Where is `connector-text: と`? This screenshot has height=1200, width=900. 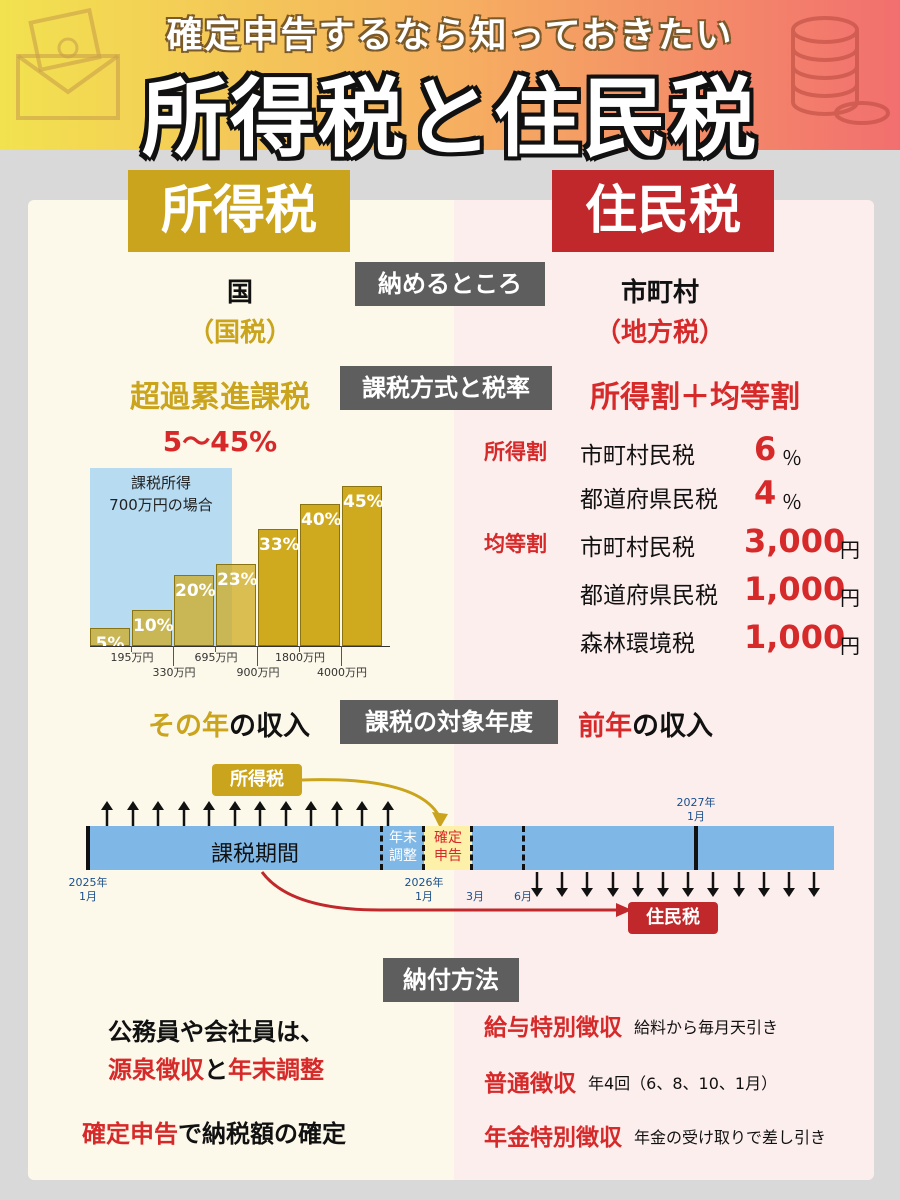 connector-text: と is located at coordinates (216, 1070).